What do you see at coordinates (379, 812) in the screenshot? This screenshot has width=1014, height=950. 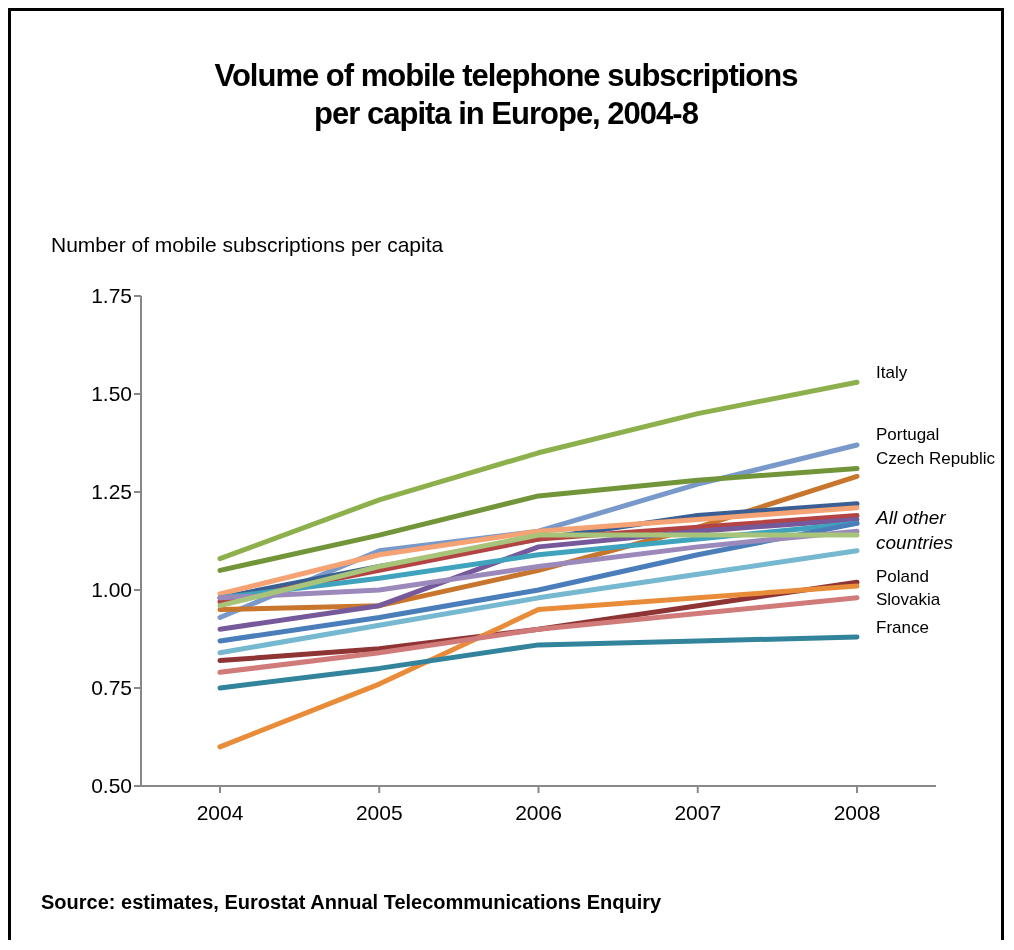 I see `x-tick-label: 2005` at bounding box center [379, 812].